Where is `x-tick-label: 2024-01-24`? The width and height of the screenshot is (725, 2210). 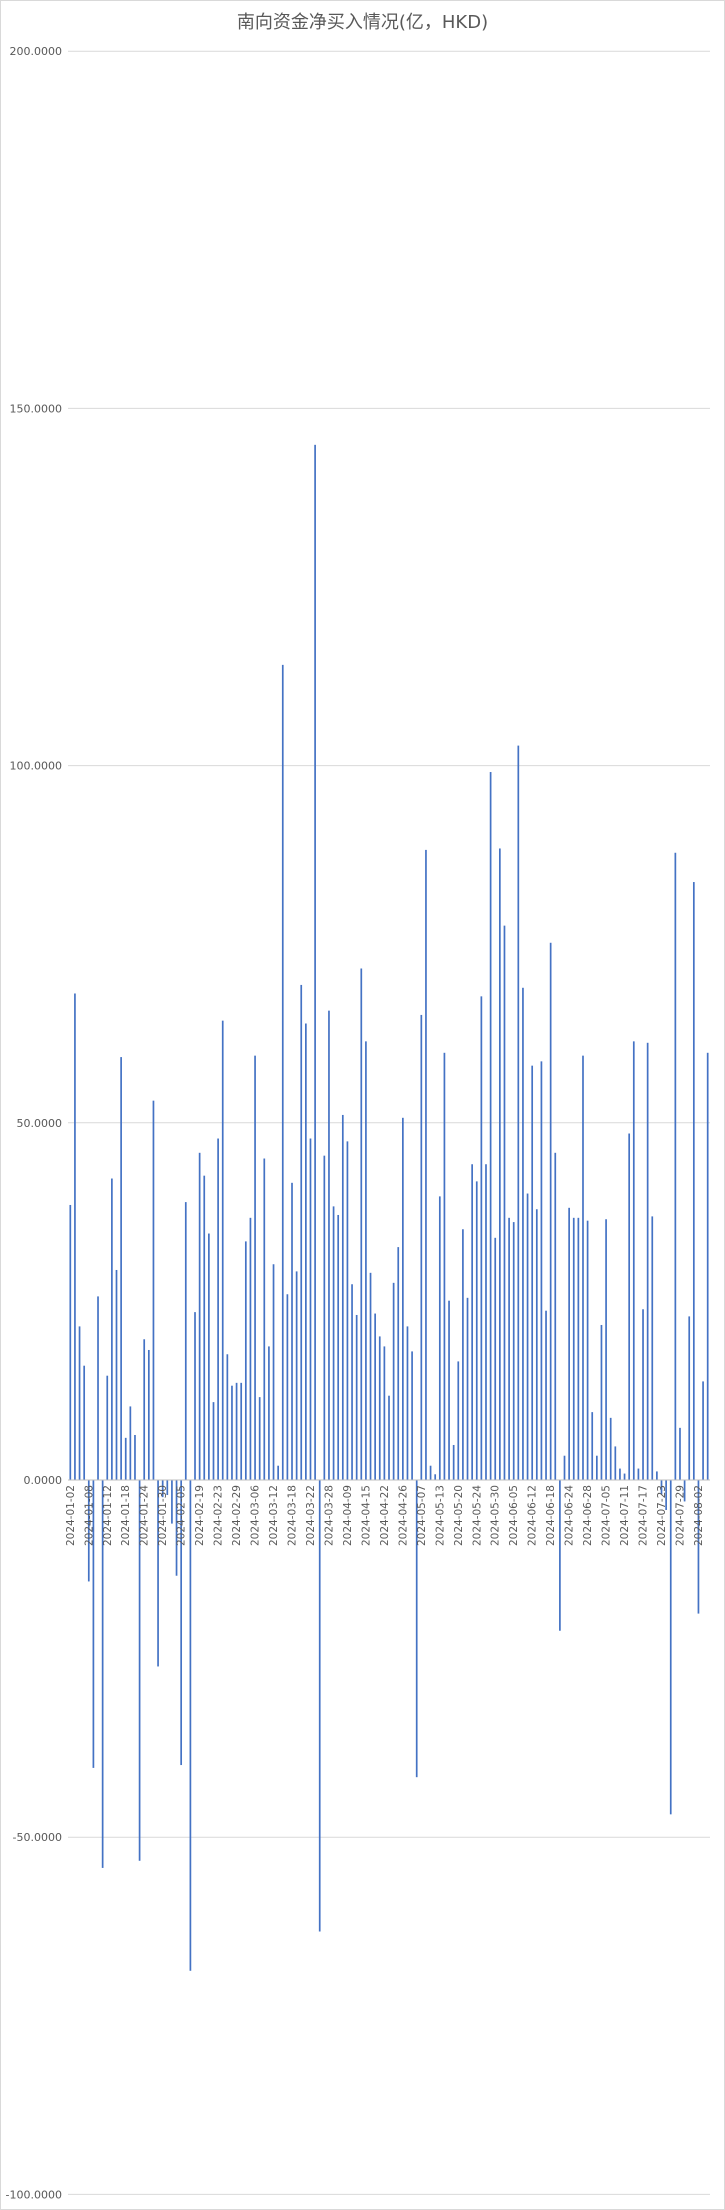
x-tick-label: 2024-01-24 is located at coordinates (145, 1515).